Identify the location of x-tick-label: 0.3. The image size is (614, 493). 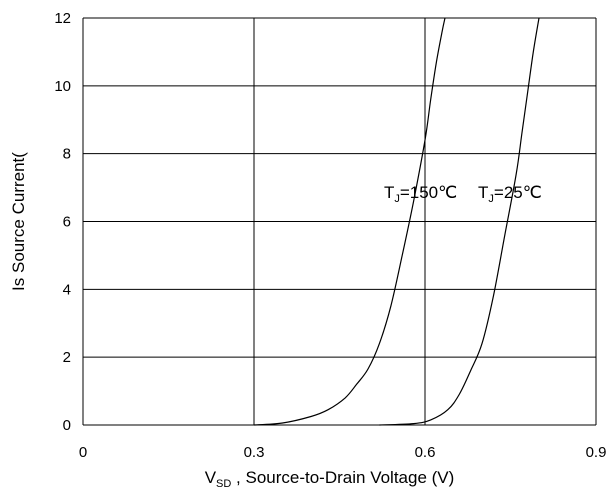
(254, 452).